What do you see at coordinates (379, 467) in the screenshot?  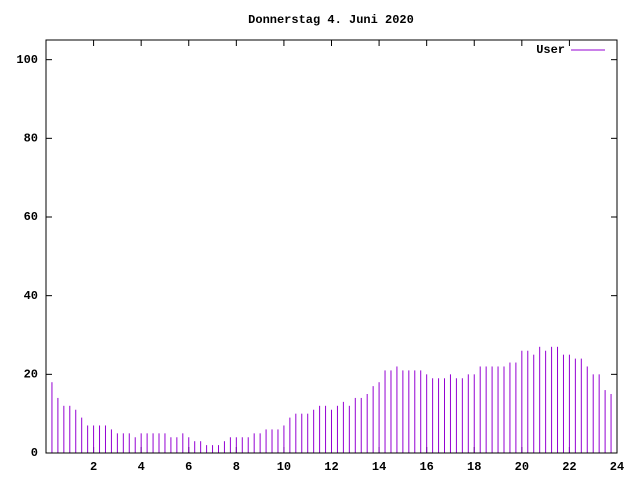 I see `x-tick-label: 14` at bounding box center [379, 467].